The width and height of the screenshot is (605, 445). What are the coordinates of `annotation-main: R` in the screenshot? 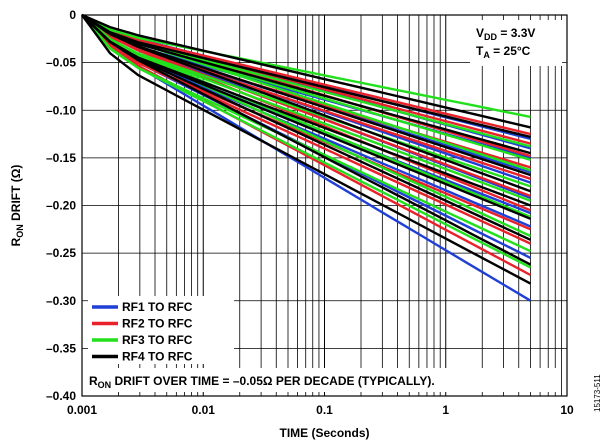 It's located at (93, 381).